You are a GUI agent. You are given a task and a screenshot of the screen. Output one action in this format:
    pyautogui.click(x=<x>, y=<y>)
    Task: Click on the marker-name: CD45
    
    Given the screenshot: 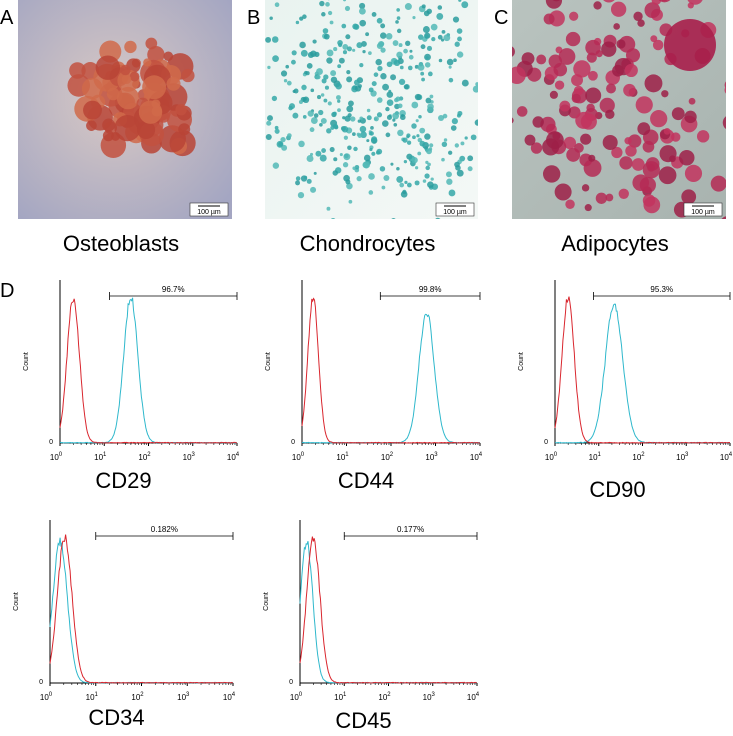 What is the action you would take?
    pyautogui.click(x=363, y=719)
    